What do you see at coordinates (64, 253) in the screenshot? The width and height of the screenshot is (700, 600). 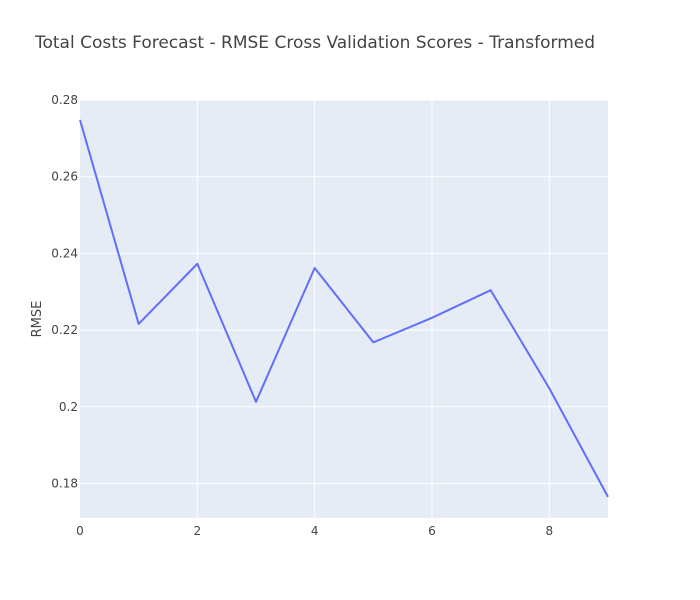 I see `y-tick-label: 0.24` at bounding box center [64, 253].